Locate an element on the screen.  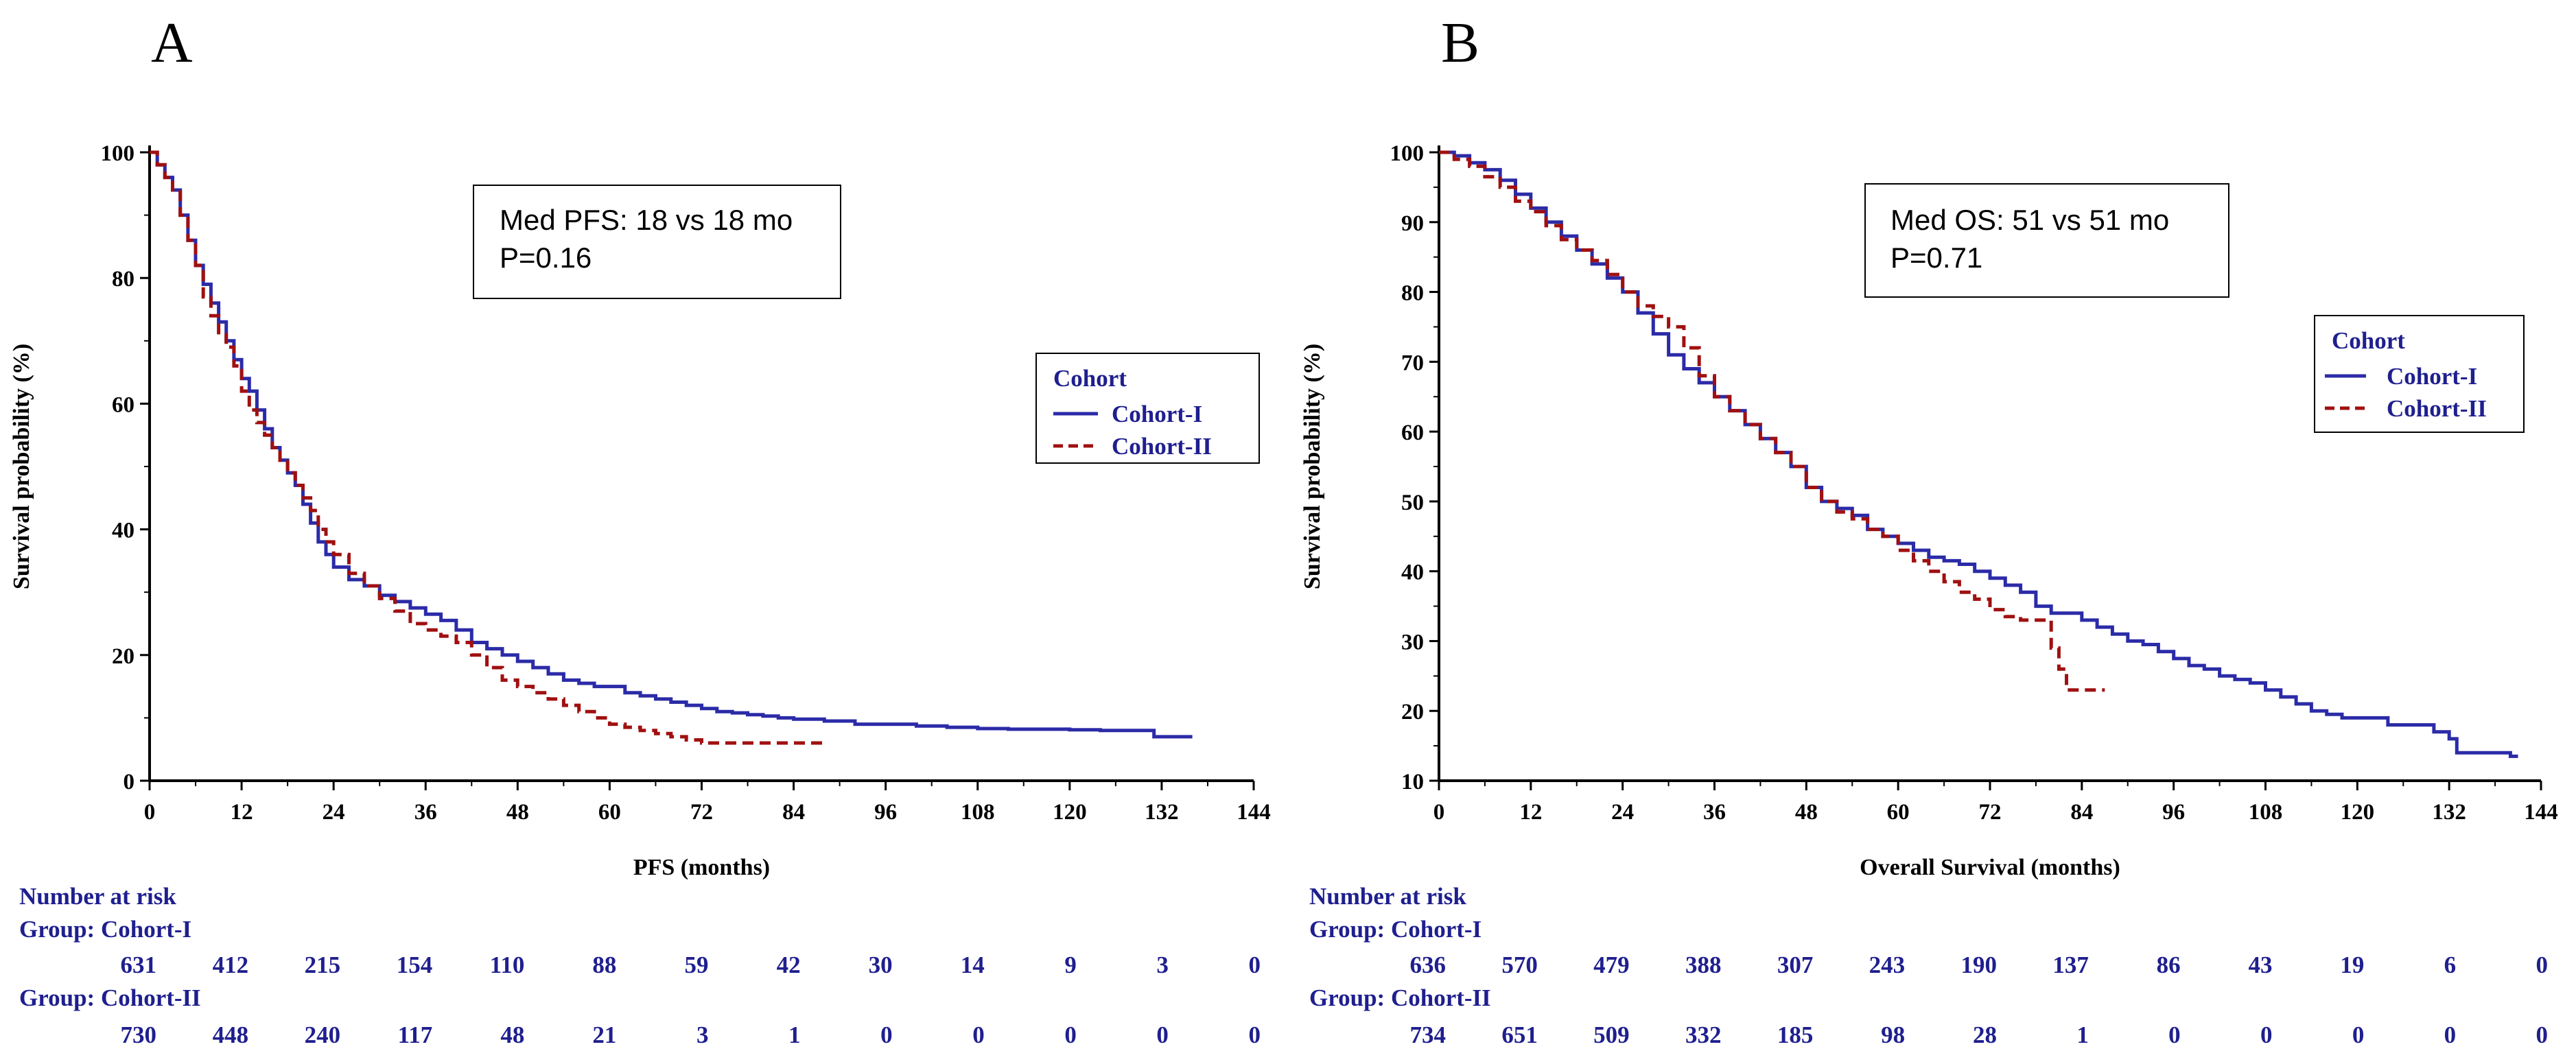
y-tick-label: 30 is located at coordinates (1412, 642).